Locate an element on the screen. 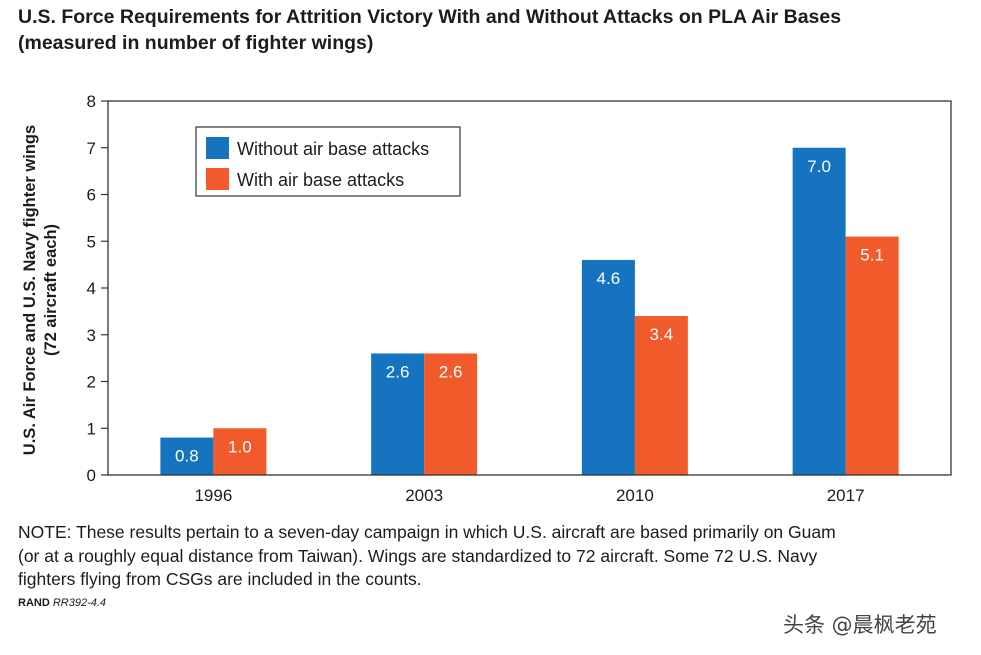 The image size is (981, 655). bar-value-label: 5.1 is located at coordinates (872, 255).